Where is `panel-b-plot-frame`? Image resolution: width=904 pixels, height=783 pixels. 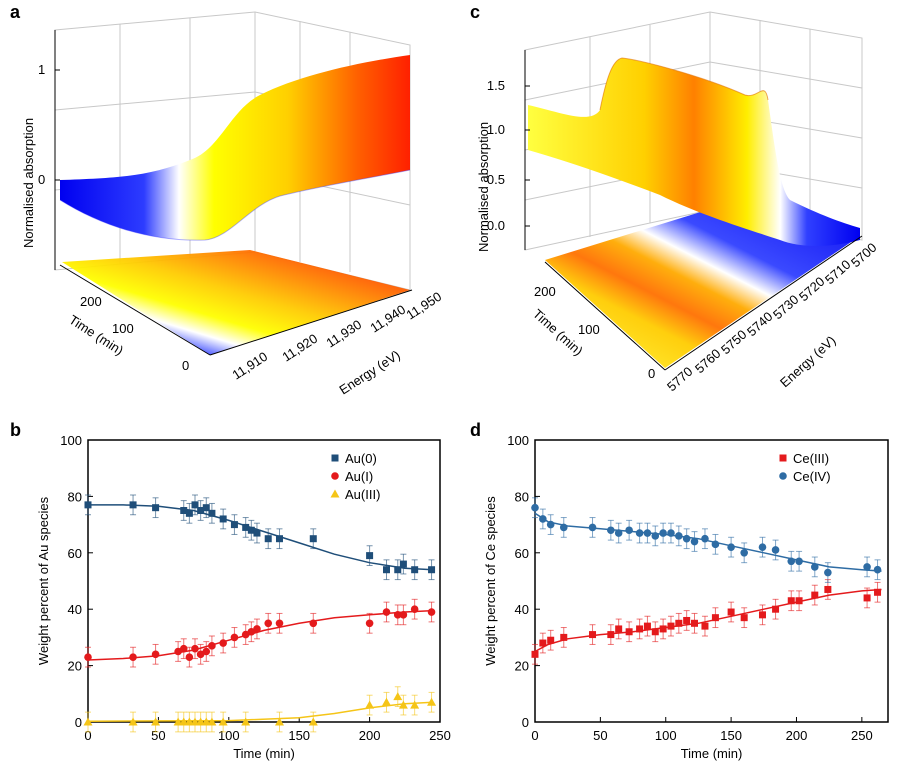
panel-b-plot-frame is located at coordinates (264, 581).